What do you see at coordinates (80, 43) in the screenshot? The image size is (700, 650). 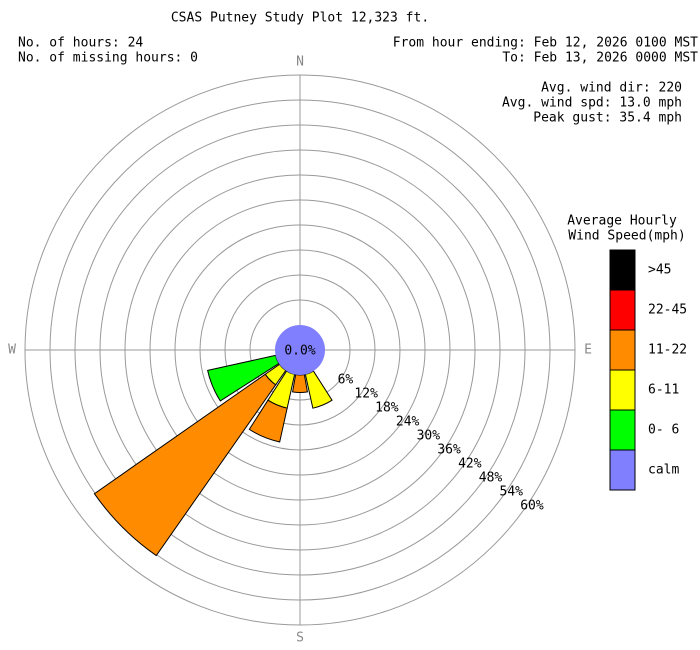 I see `info: No. of hours: 24` at bounding box center [80, 43].